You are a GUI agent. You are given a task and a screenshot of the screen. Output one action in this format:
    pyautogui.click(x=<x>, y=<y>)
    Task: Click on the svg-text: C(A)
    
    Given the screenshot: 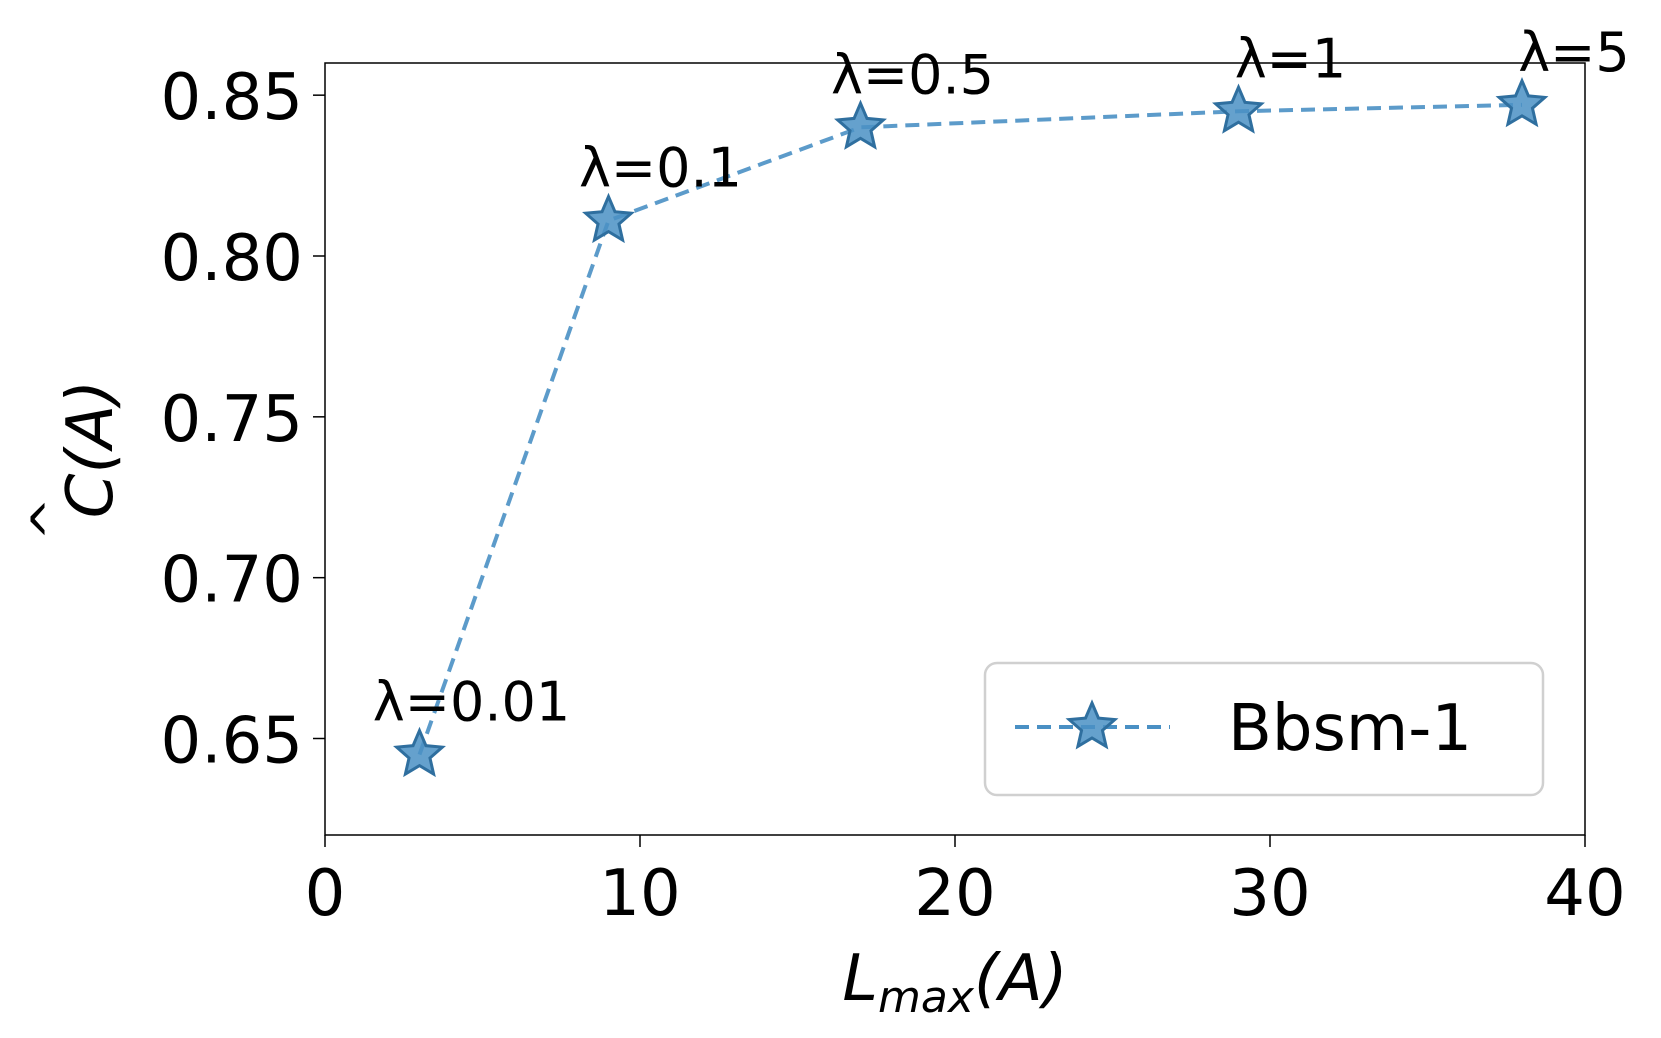 What is the action you would take?
    pyautogui.click(x=91, y=449)
    